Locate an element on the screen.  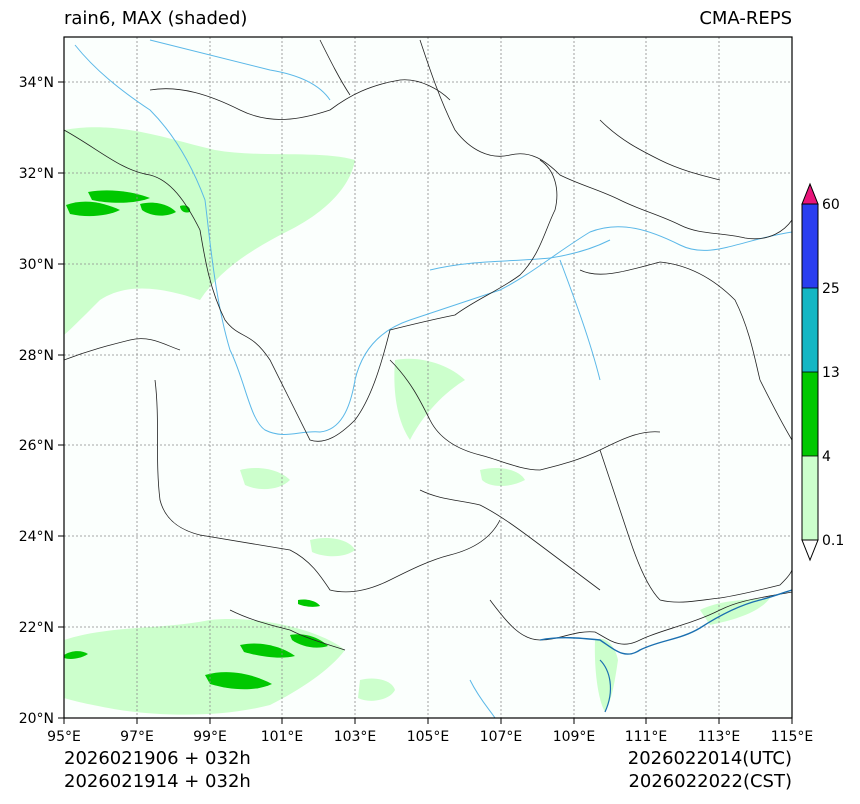
y-tick-label: 30°N is located at coordinates (36, 265).